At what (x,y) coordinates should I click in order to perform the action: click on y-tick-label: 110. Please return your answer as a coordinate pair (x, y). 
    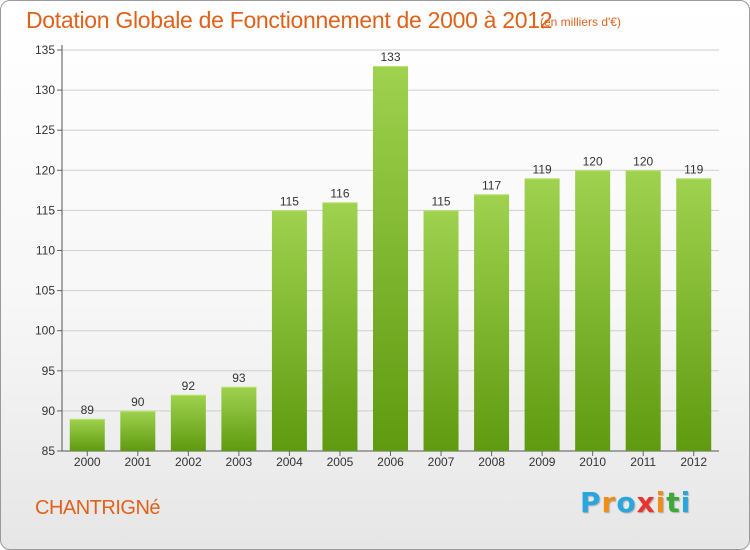
    Looking at the image, I should click on (45, 251).